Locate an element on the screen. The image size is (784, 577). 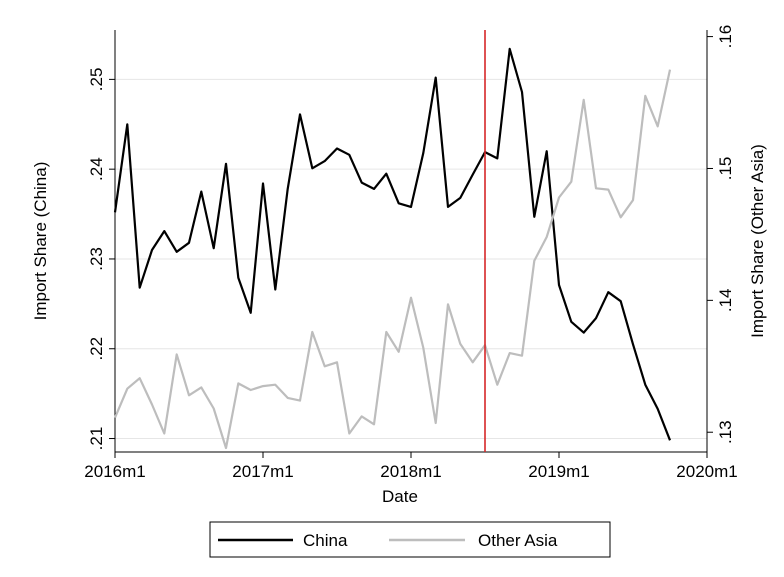
x-tick-label: 2016m1 is located at coordinates (114, 471).